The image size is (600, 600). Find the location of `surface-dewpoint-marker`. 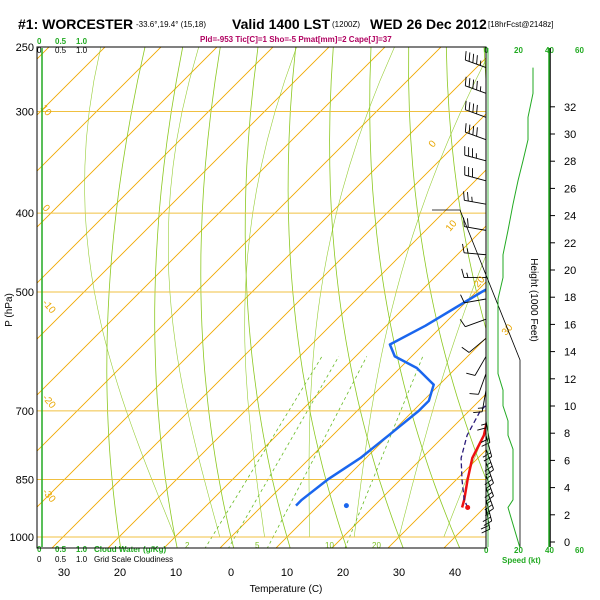

surface-dewpoint-marker is located at coordinates (346, 506).